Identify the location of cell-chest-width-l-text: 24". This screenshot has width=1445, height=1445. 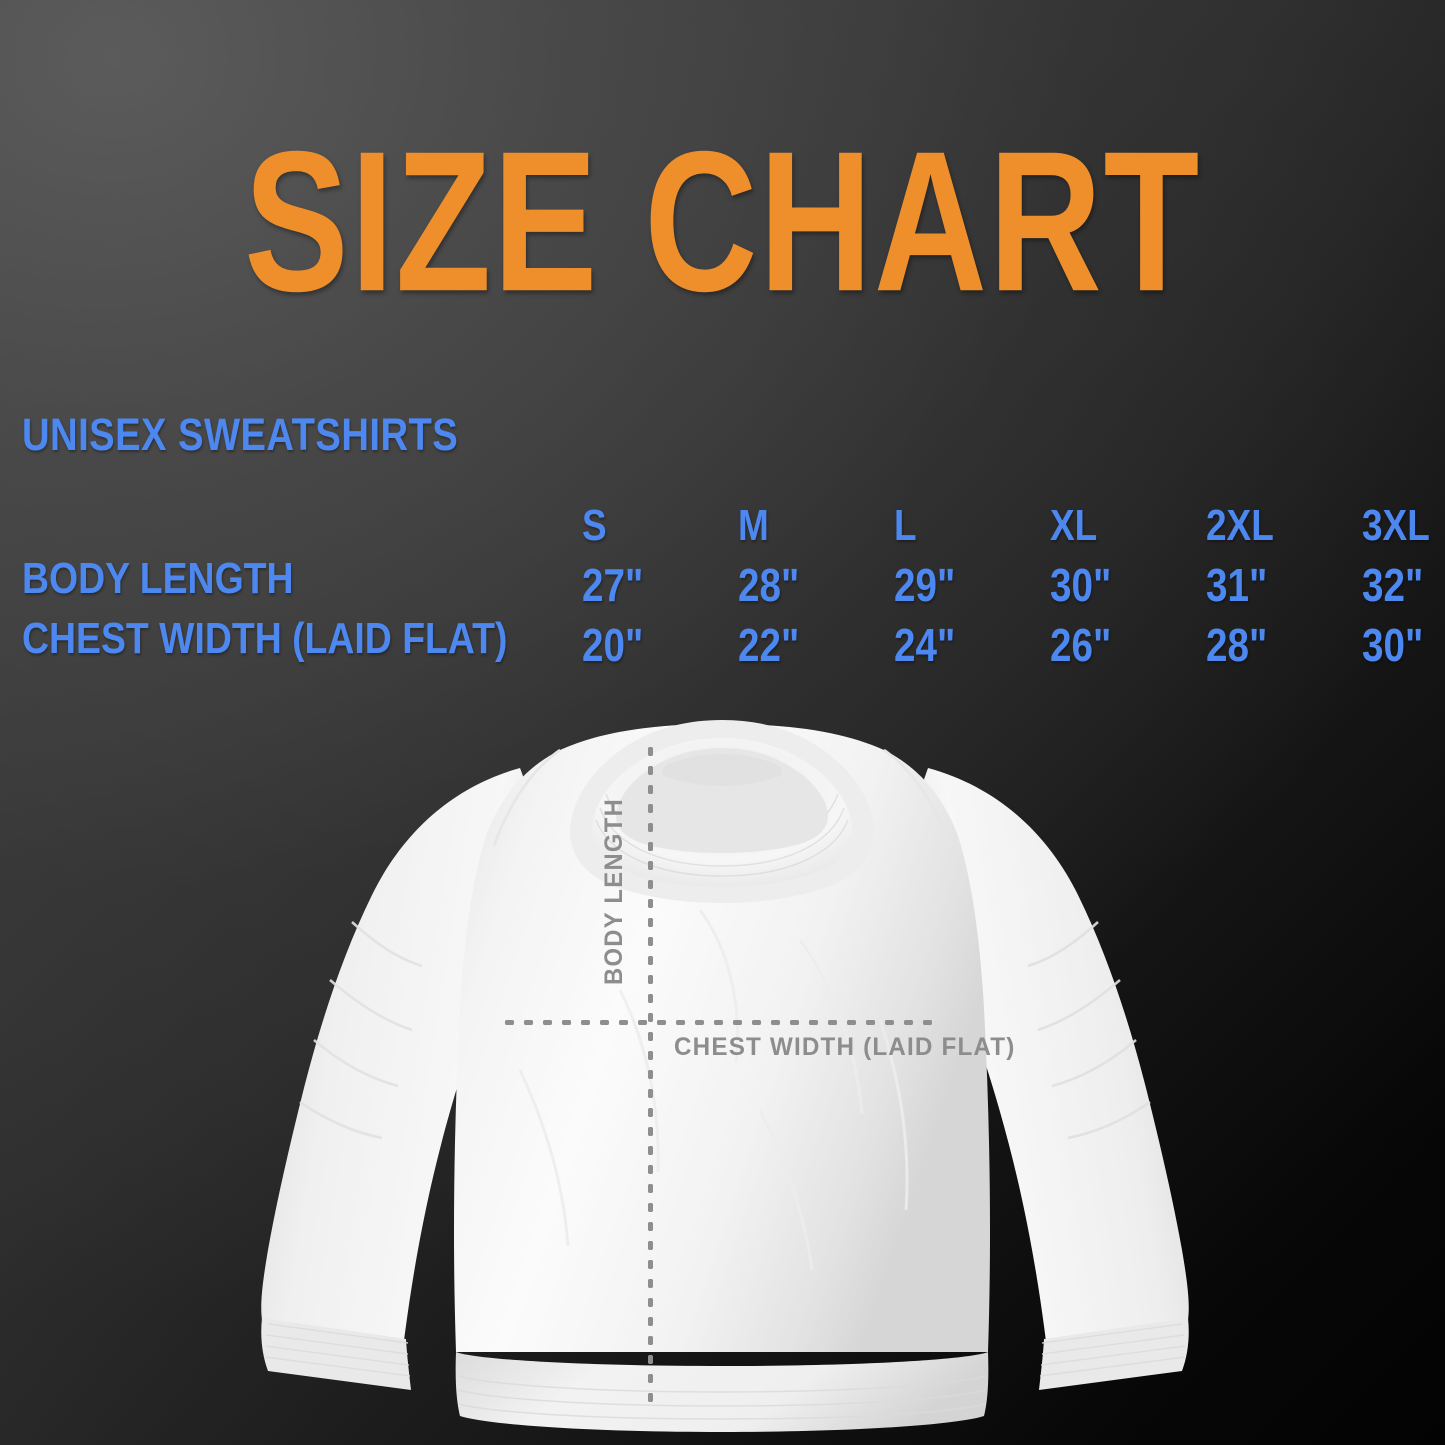
(925, 645).